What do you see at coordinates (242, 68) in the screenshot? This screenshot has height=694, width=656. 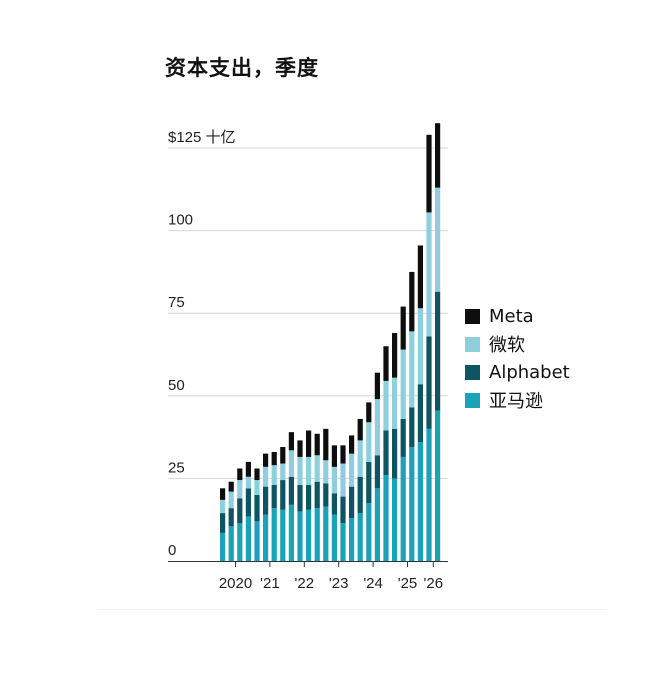 I see `chart-title: 资本支出，季度` at bounding box center [242, 68].